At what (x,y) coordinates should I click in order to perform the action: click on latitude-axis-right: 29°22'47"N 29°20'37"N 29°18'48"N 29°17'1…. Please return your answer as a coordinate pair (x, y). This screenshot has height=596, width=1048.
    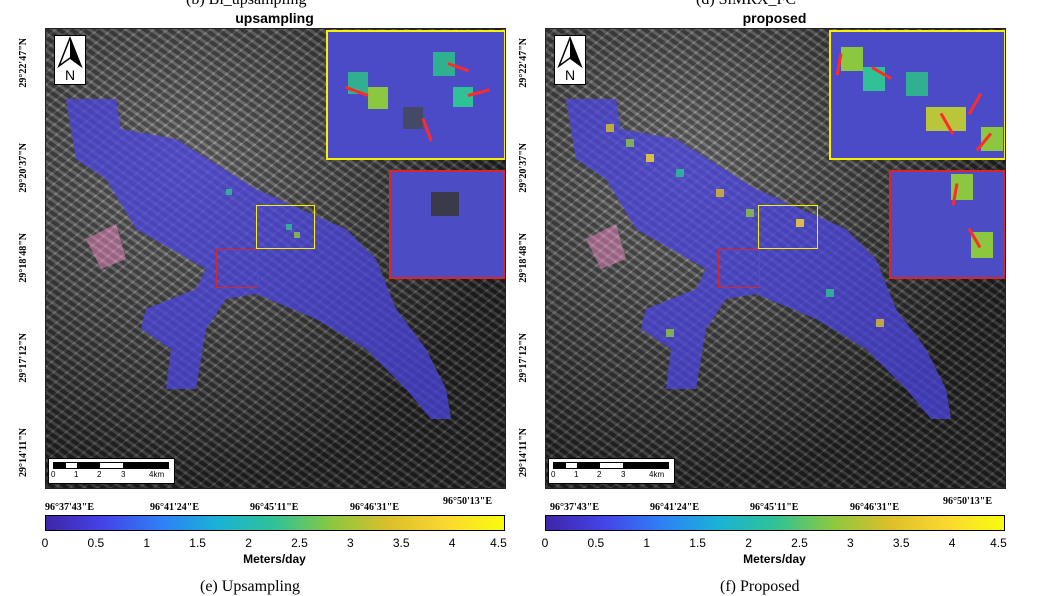
    Looking at the image, I should click on (528, 257).